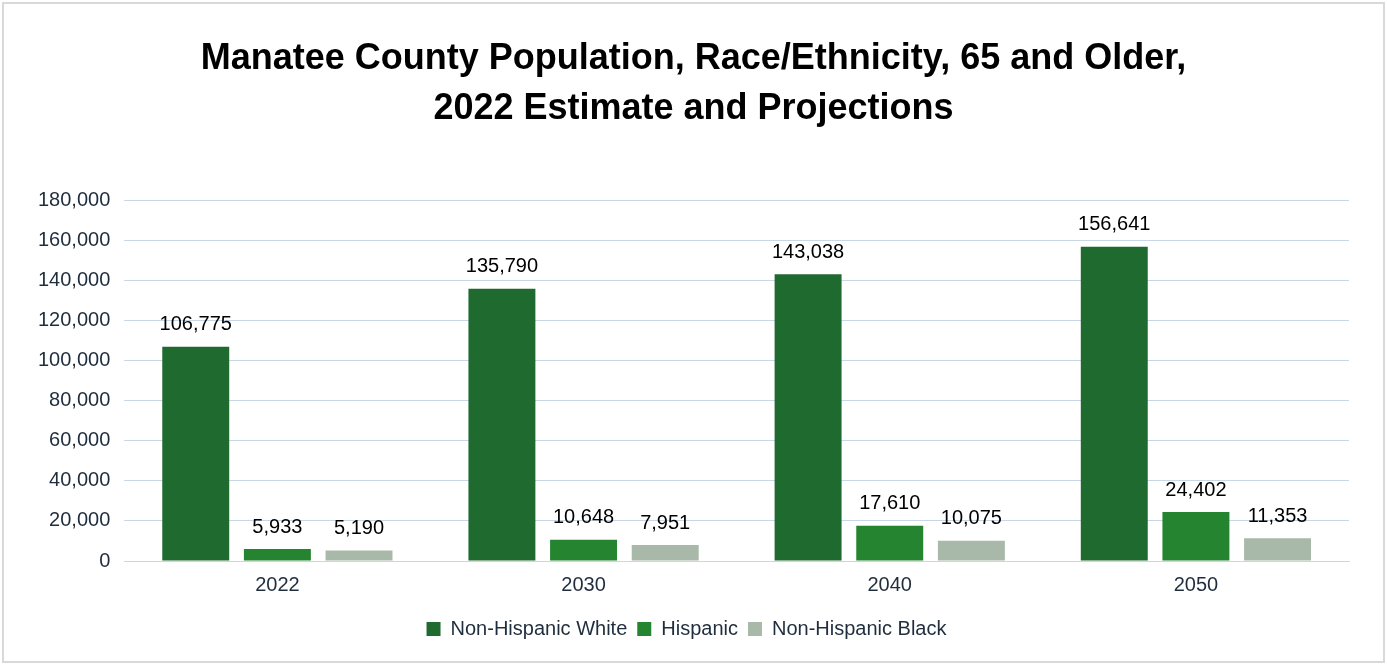 Image resolution: width=1387 pixels, height=665 pixels. Describe the element at coordinates (859, 627) in the screenshot. I see `legend-label: Non-Hispanic Black` at that location.